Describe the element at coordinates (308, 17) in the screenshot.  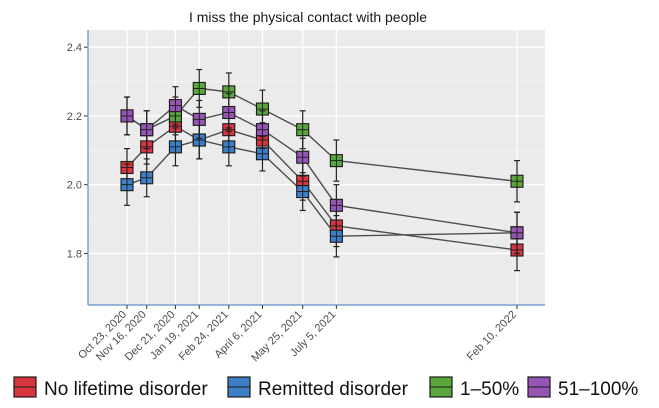
I see `chart-title: I miss the physical contact with people` at that location.